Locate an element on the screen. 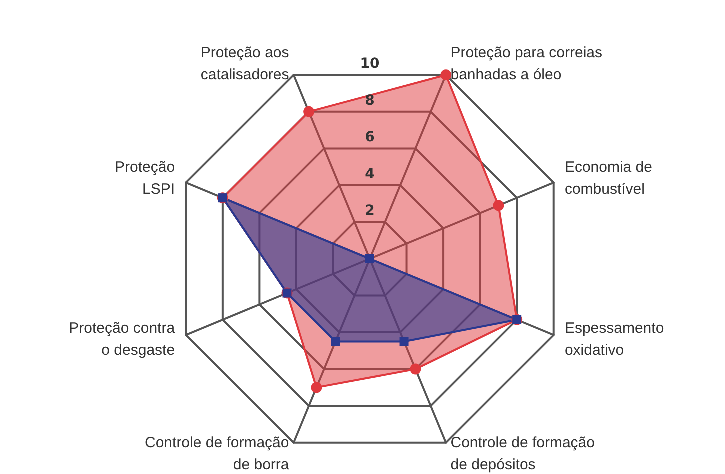  spoke-label: Proteção aos catalisadores is located at coordinates (245, 64).